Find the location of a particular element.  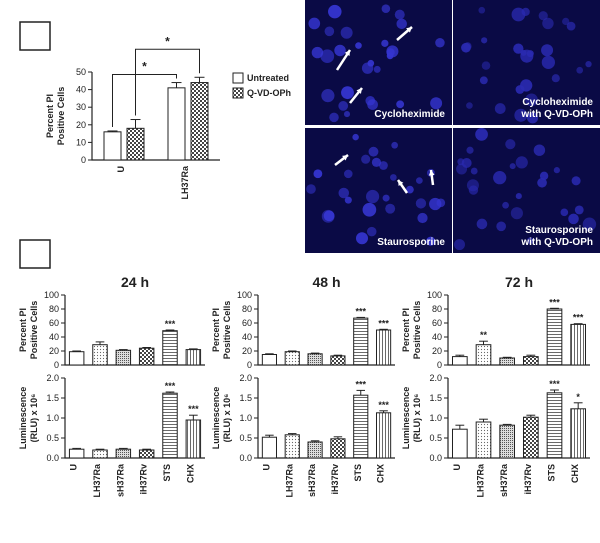

x-tick-label: STS is located at coordinates (167, 473).